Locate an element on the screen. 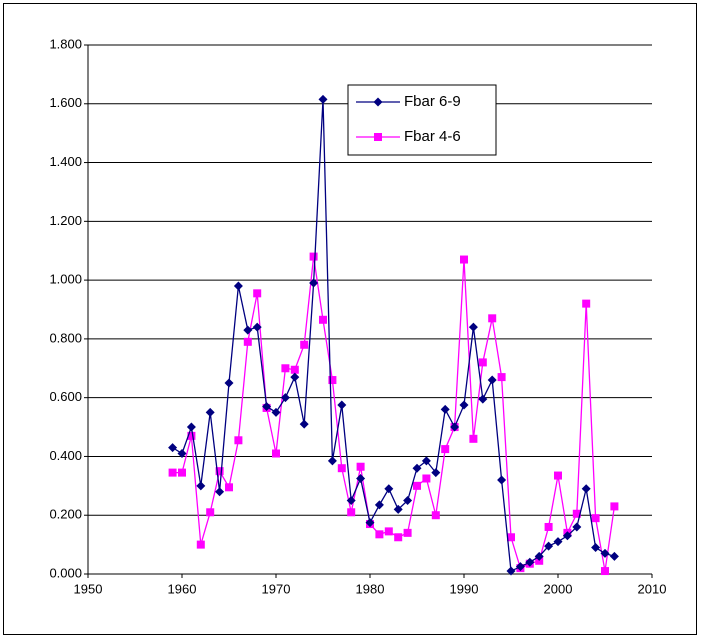 The image size is (701, 639). y-tick-label: 1.000 is located at coordinates (65, 279).